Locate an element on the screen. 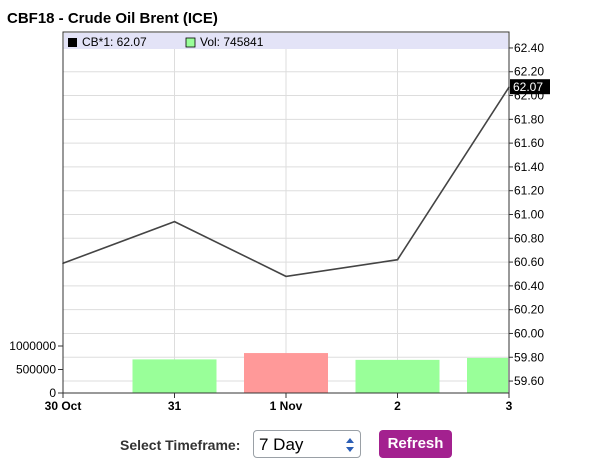  price-tick-label: 60.20 is located at coordinates (529, 310).